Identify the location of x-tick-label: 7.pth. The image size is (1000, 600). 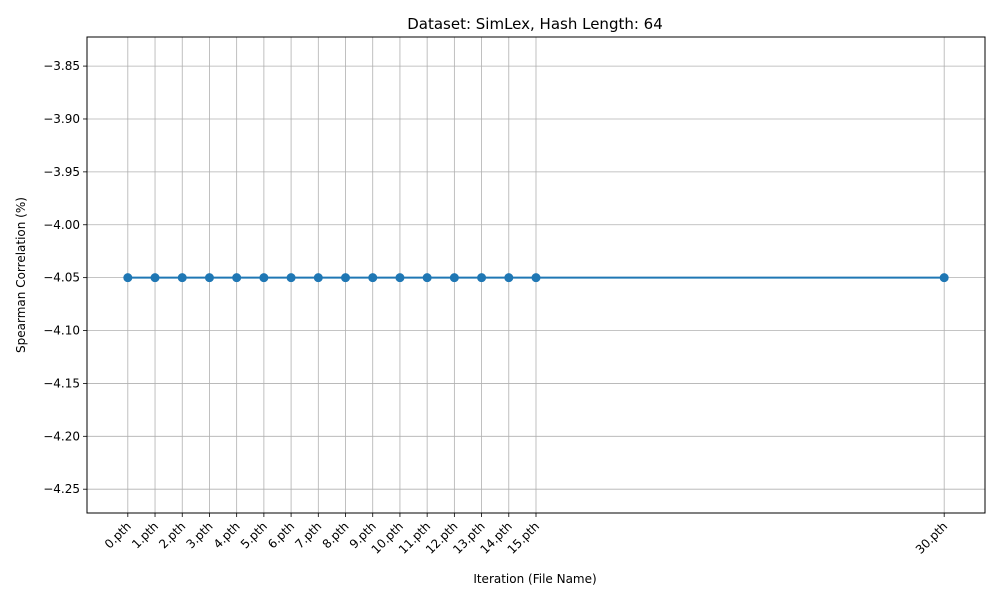
(308, 535).